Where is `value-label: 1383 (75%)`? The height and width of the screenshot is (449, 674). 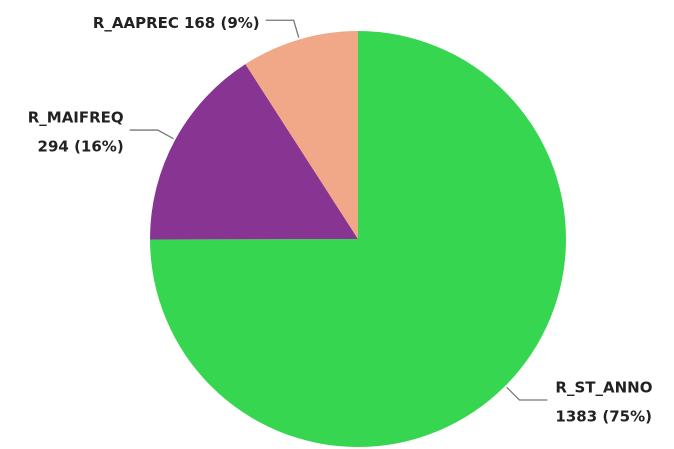
value-label: 1383 (75%) is located at coordinates (603, 417).